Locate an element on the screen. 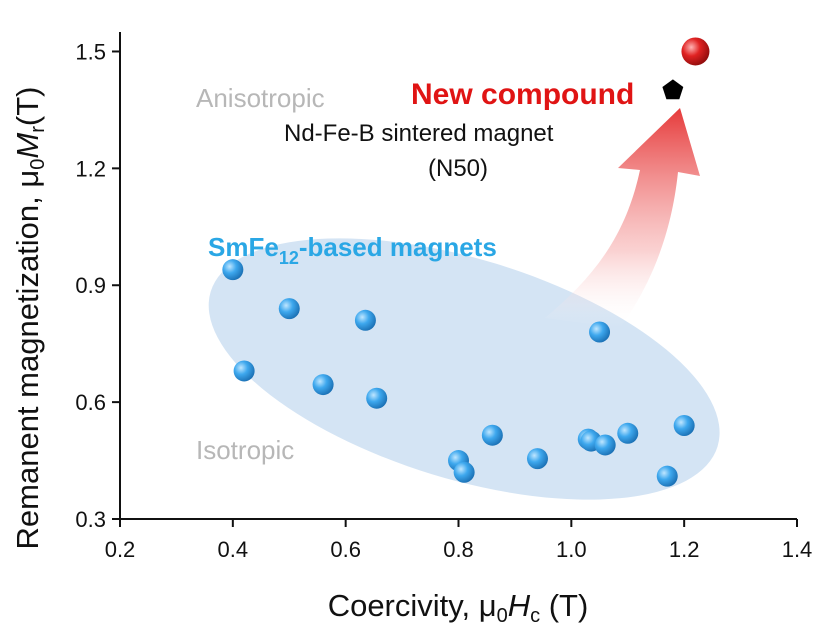  y-tick-label: 0.3 is located at coordinates (90, 519).